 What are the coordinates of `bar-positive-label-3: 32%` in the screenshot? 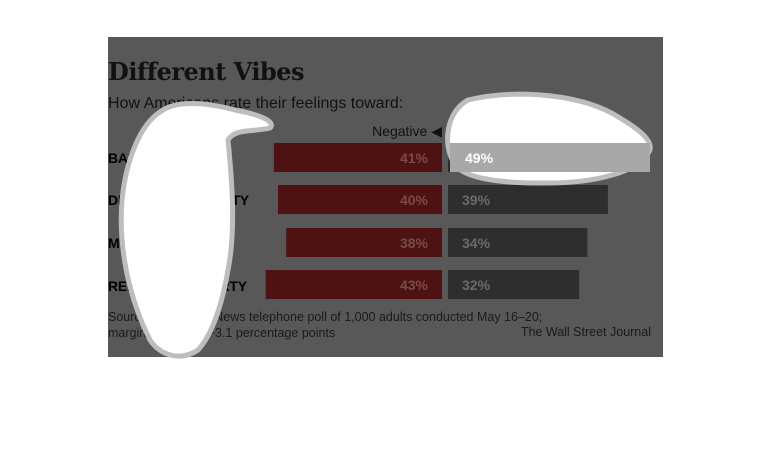 It's located at (476, 285).